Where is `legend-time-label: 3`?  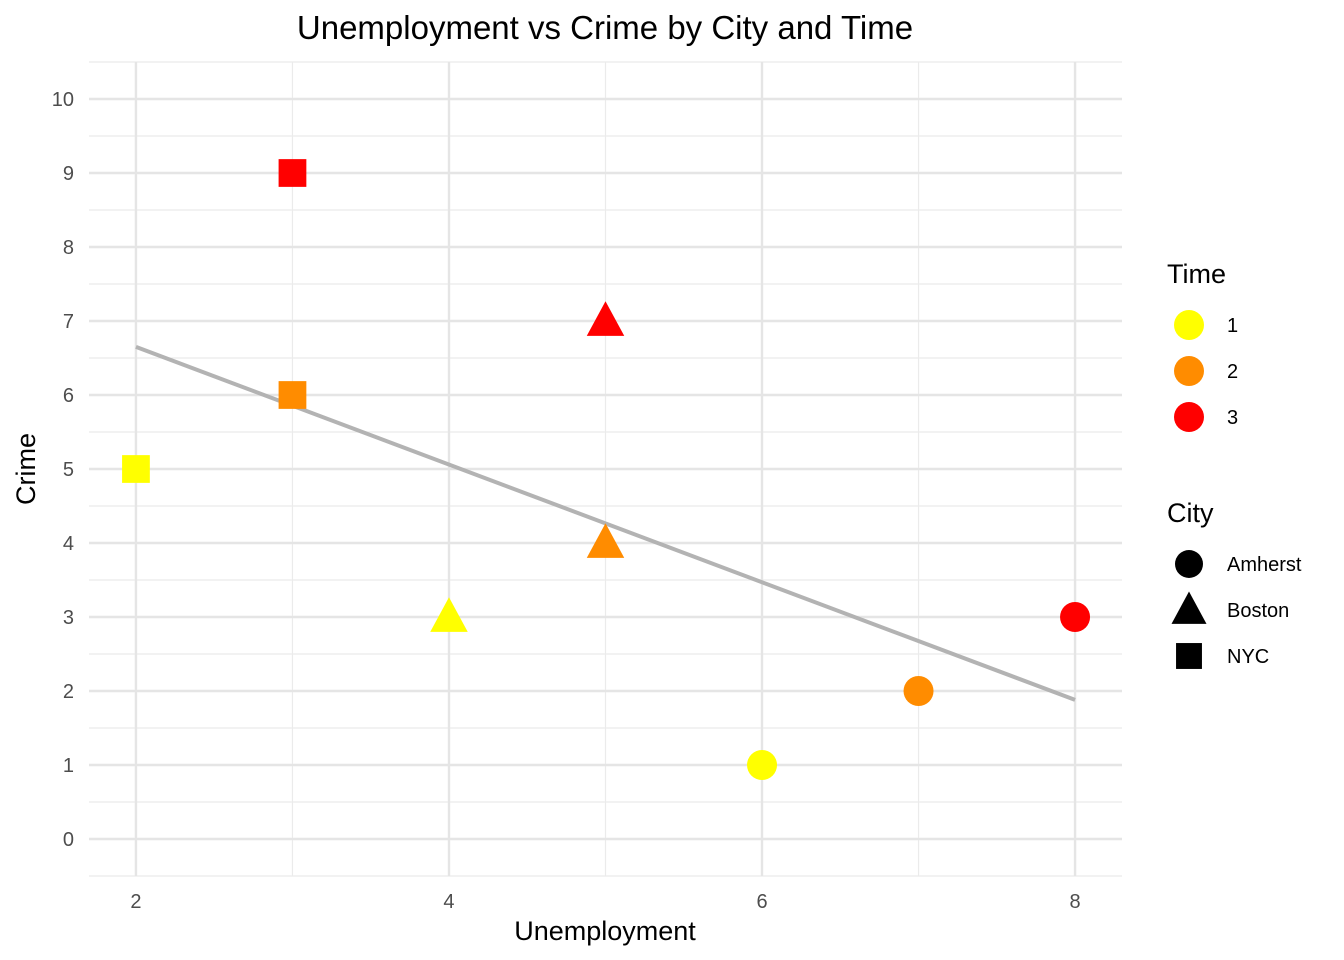
legend-time-label: 3 is located at coordinates (1232, 418).